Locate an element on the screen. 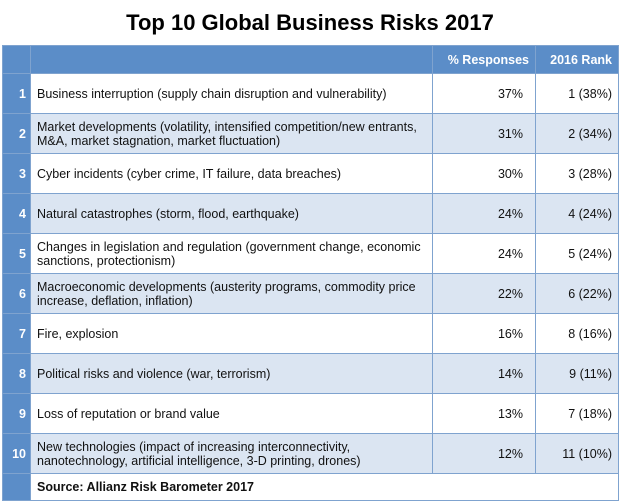 The height and width of the screenshot is (501, 620). prior-rank: 1 (38%) is located at coordinates (577, 93).